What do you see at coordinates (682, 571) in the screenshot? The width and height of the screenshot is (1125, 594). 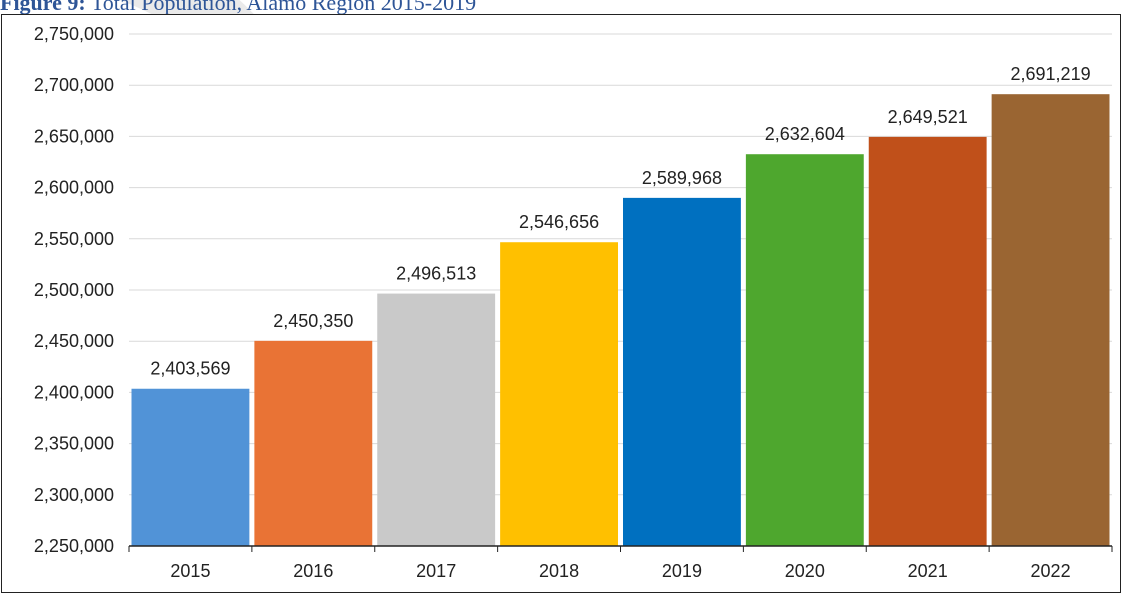 I see `x-tick-label: 2019` at bounding box center [682, 571].